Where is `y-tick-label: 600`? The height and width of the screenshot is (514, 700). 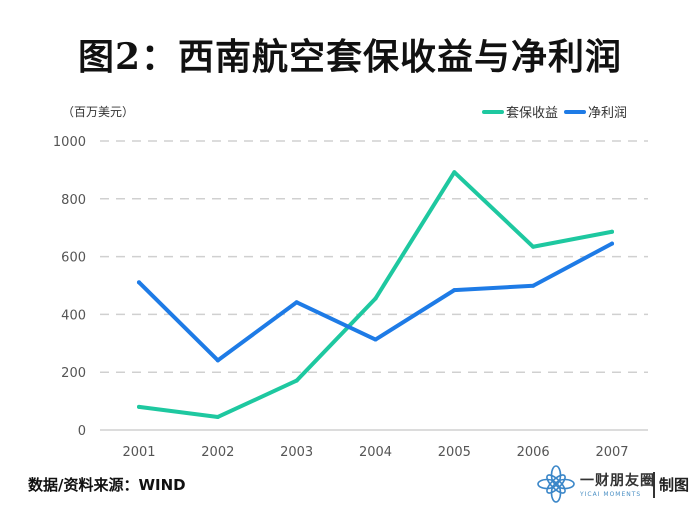
y-tick-label: 600 is located at coordinates (73, 258).